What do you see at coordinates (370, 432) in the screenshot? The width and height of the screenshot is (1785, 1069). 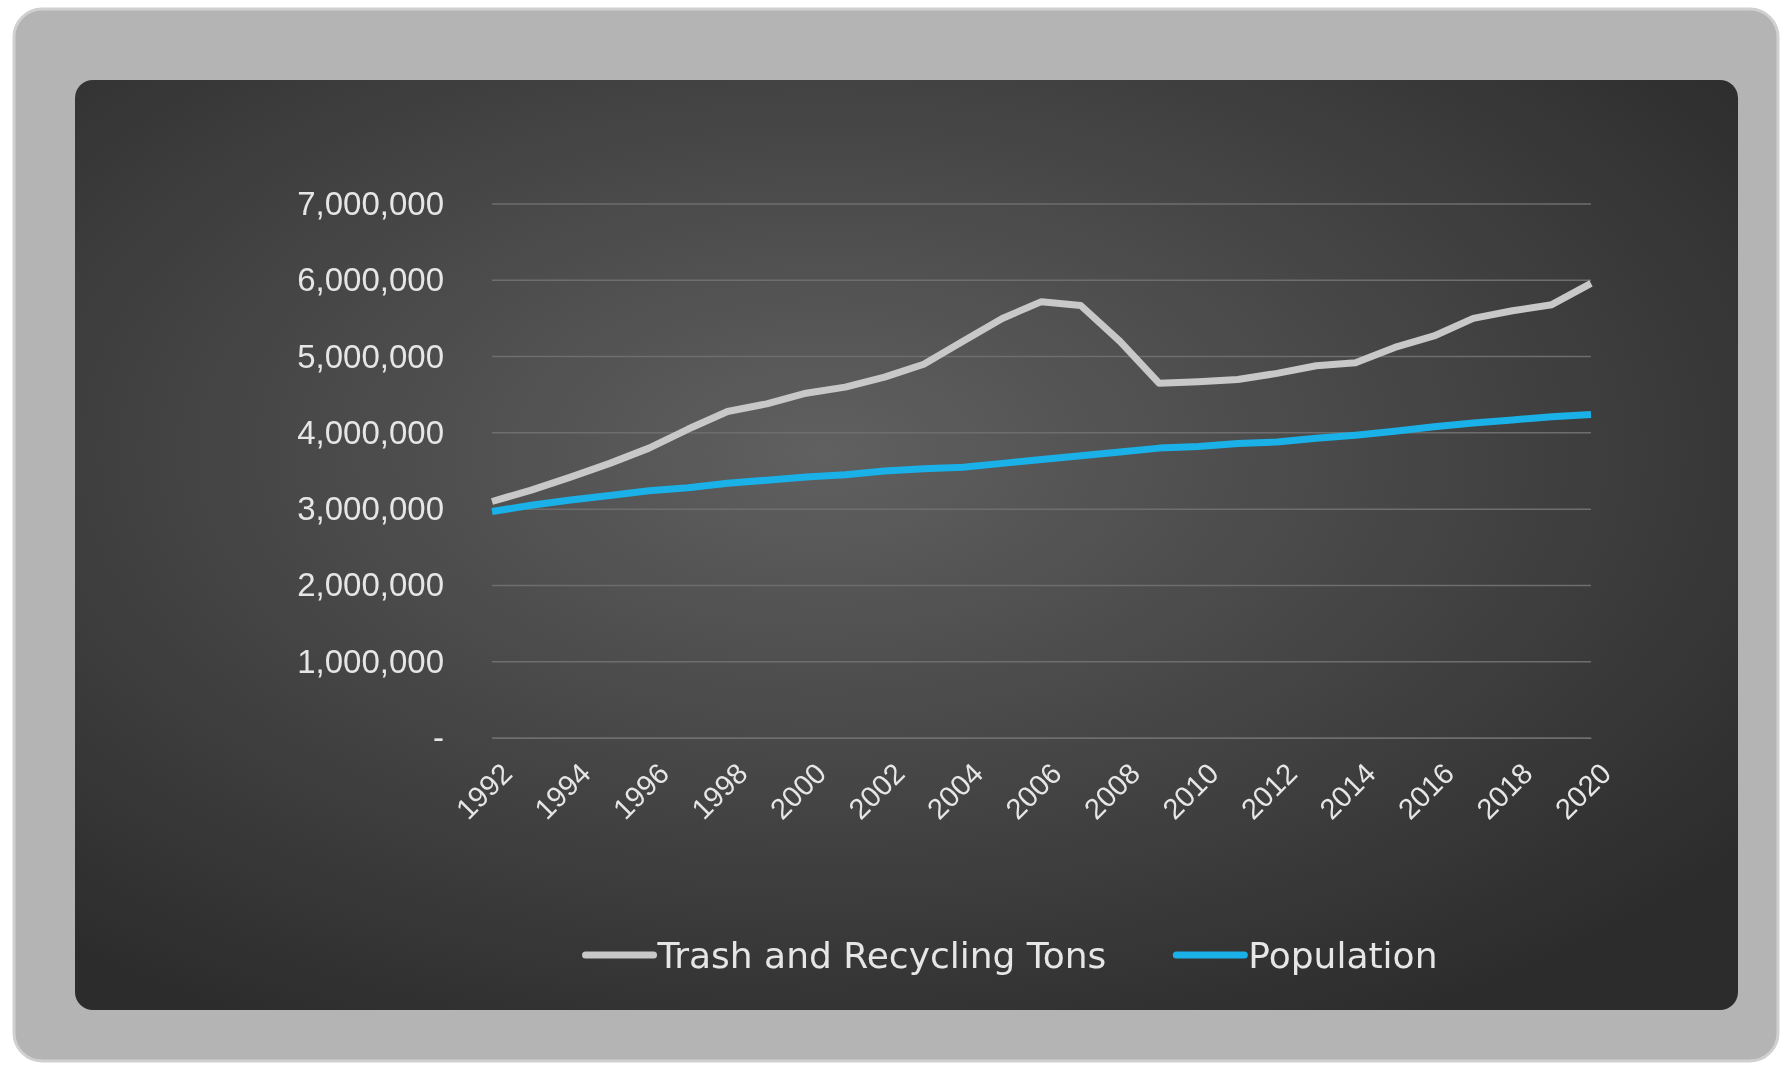 I see `y-tick-label: 4,000,000` at bounding box center [370, 432].